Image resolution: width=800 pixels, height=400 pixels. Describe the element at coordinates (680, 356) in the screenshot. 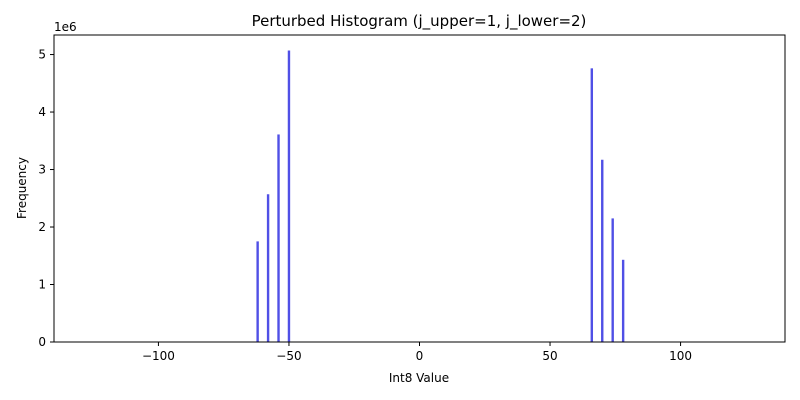

I see `x-tick-label: 100` at that location.